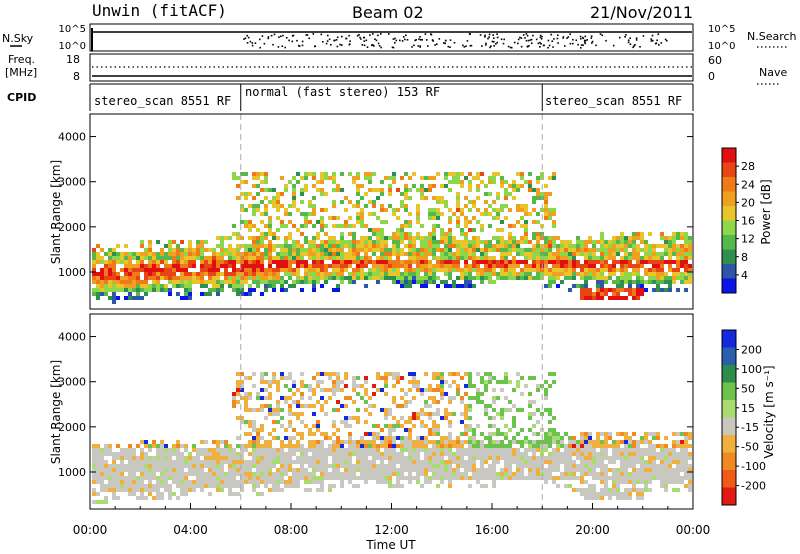 The image size is (800, 554). What do you see at coordinates (729, 356) in the screenshot?
I see `colorbar-swatch` at bounding box center [729, 356].